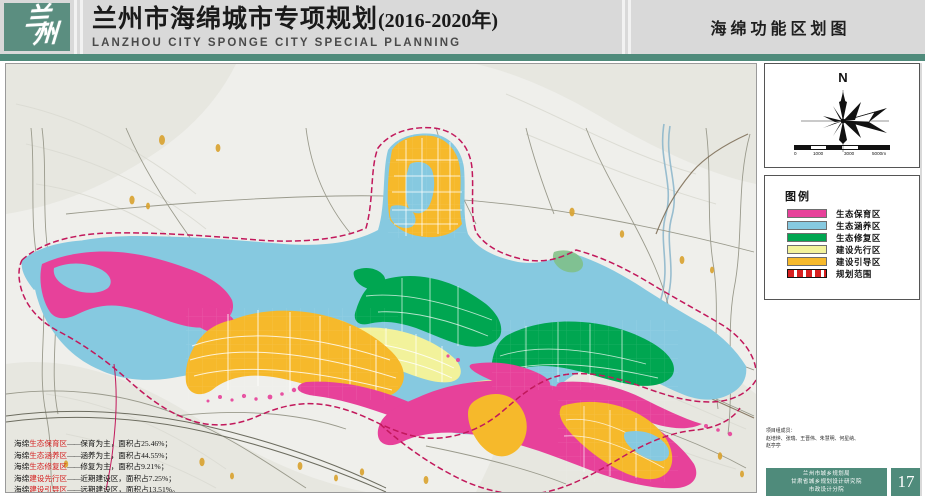 This screenshot has height=500, width=925. Describe the element at coordinates (128, 478) in the screenshot. I see `stat-description: 近期建设区，面积占7.25%；` at that location.